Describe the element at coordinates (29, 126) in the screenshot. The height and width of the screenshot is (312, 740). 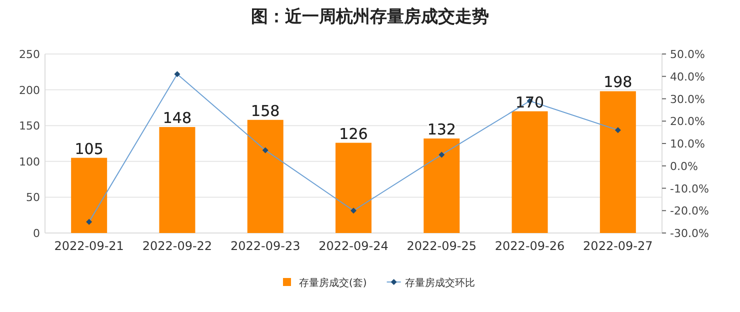
I see `y-tick-label: 150` at that location.